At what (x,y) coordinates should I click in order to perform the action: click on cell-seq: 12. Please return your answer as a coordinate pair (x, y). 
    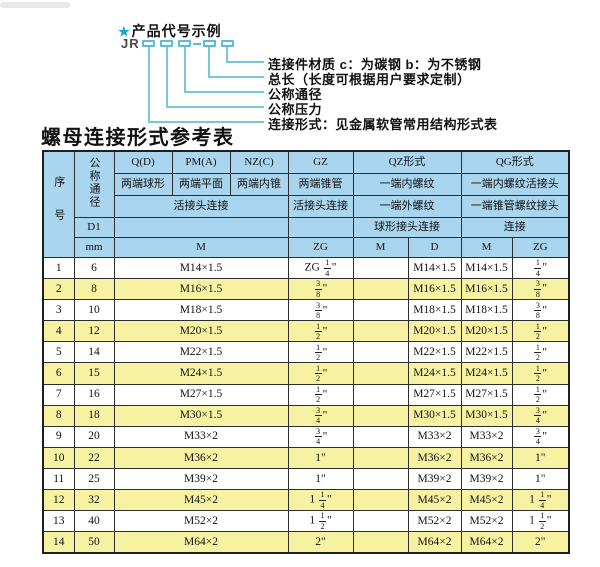
    Looking at the image, I should click on (58, 500).